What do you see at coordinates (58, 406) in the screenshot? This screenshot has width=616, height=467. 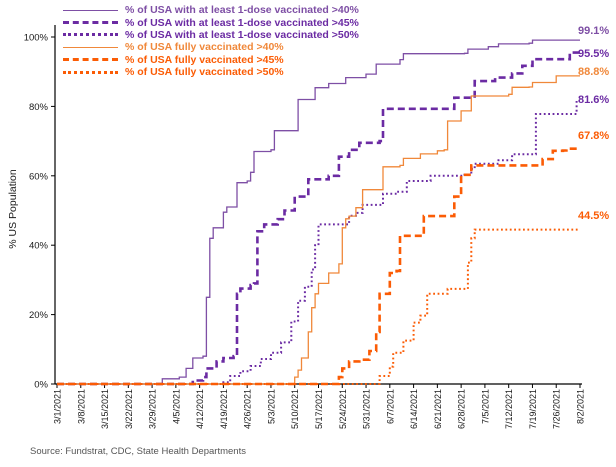 I see `x-tick-label: 3/1/2021` at bounding box center [58, 406].